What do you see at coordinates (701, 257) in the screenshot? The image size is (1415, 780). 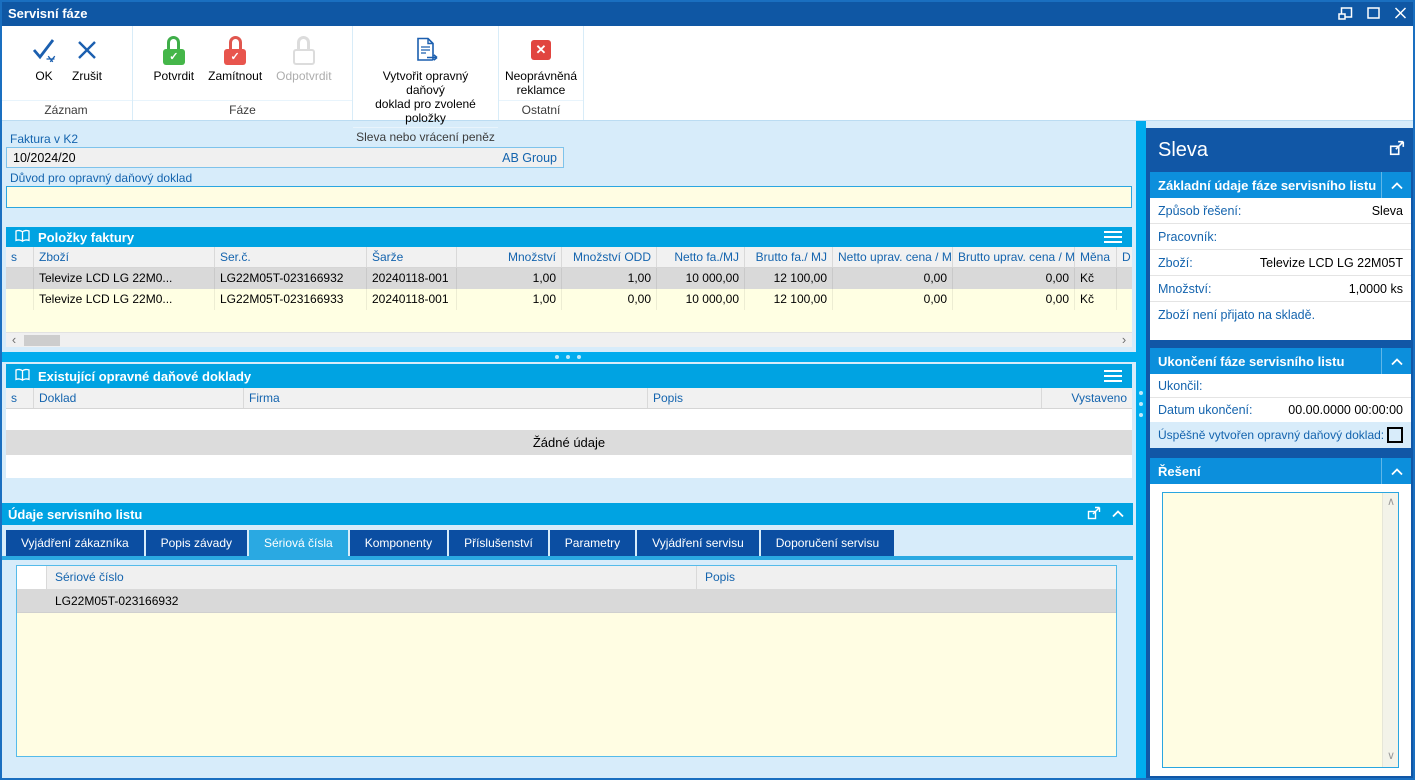 I see `col-netto-fa: Netto fa./MJ` at bounding box center [701, 257].